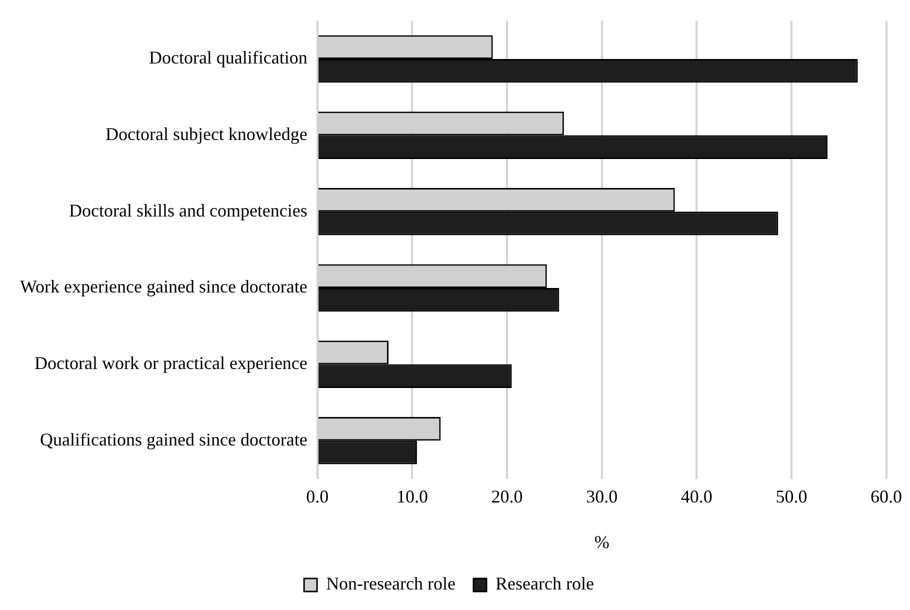 The height and width of the screenshot is (610, 910). Describe the element at coordinates (206, 134) in the screenshot. I see `y-tick-label: Doctoral subject knowledge` at that location.